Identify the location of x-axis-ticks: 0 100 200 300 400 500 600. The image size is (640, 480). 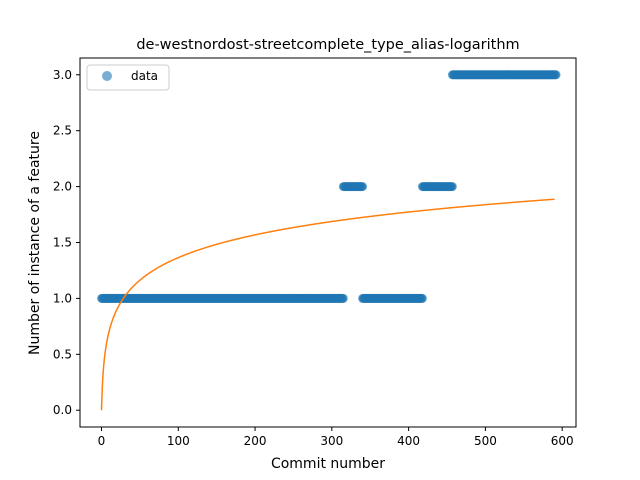
(336, 437).